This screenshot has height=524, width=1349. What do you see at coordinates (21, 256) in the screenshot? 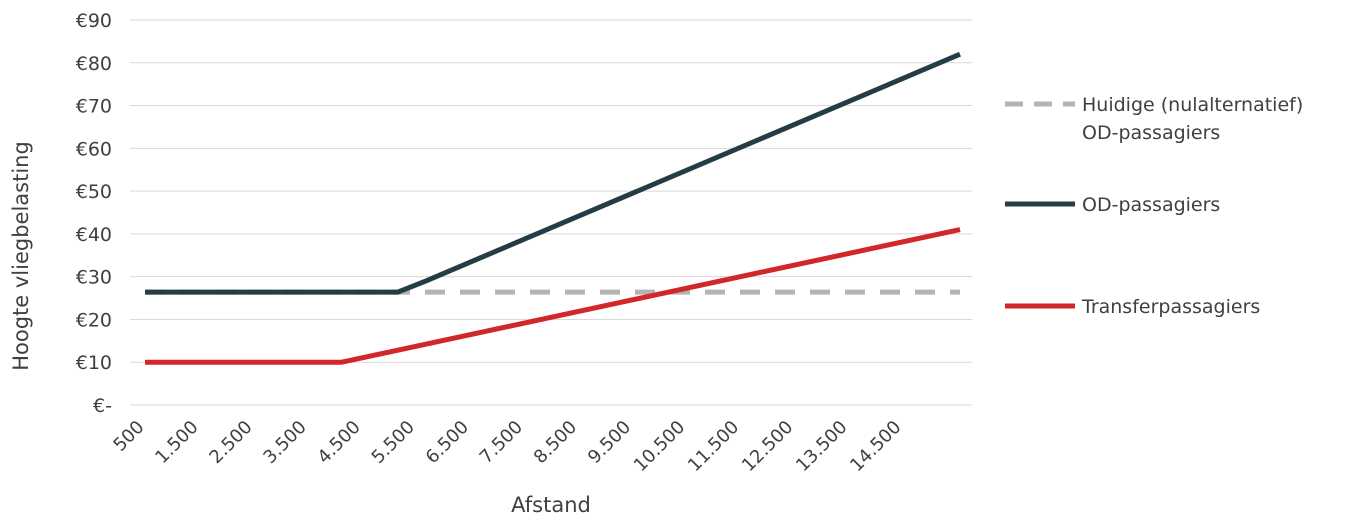
I see `y-axis-title: Hoogte vliegbelasting` at bounding box center [21, 256].